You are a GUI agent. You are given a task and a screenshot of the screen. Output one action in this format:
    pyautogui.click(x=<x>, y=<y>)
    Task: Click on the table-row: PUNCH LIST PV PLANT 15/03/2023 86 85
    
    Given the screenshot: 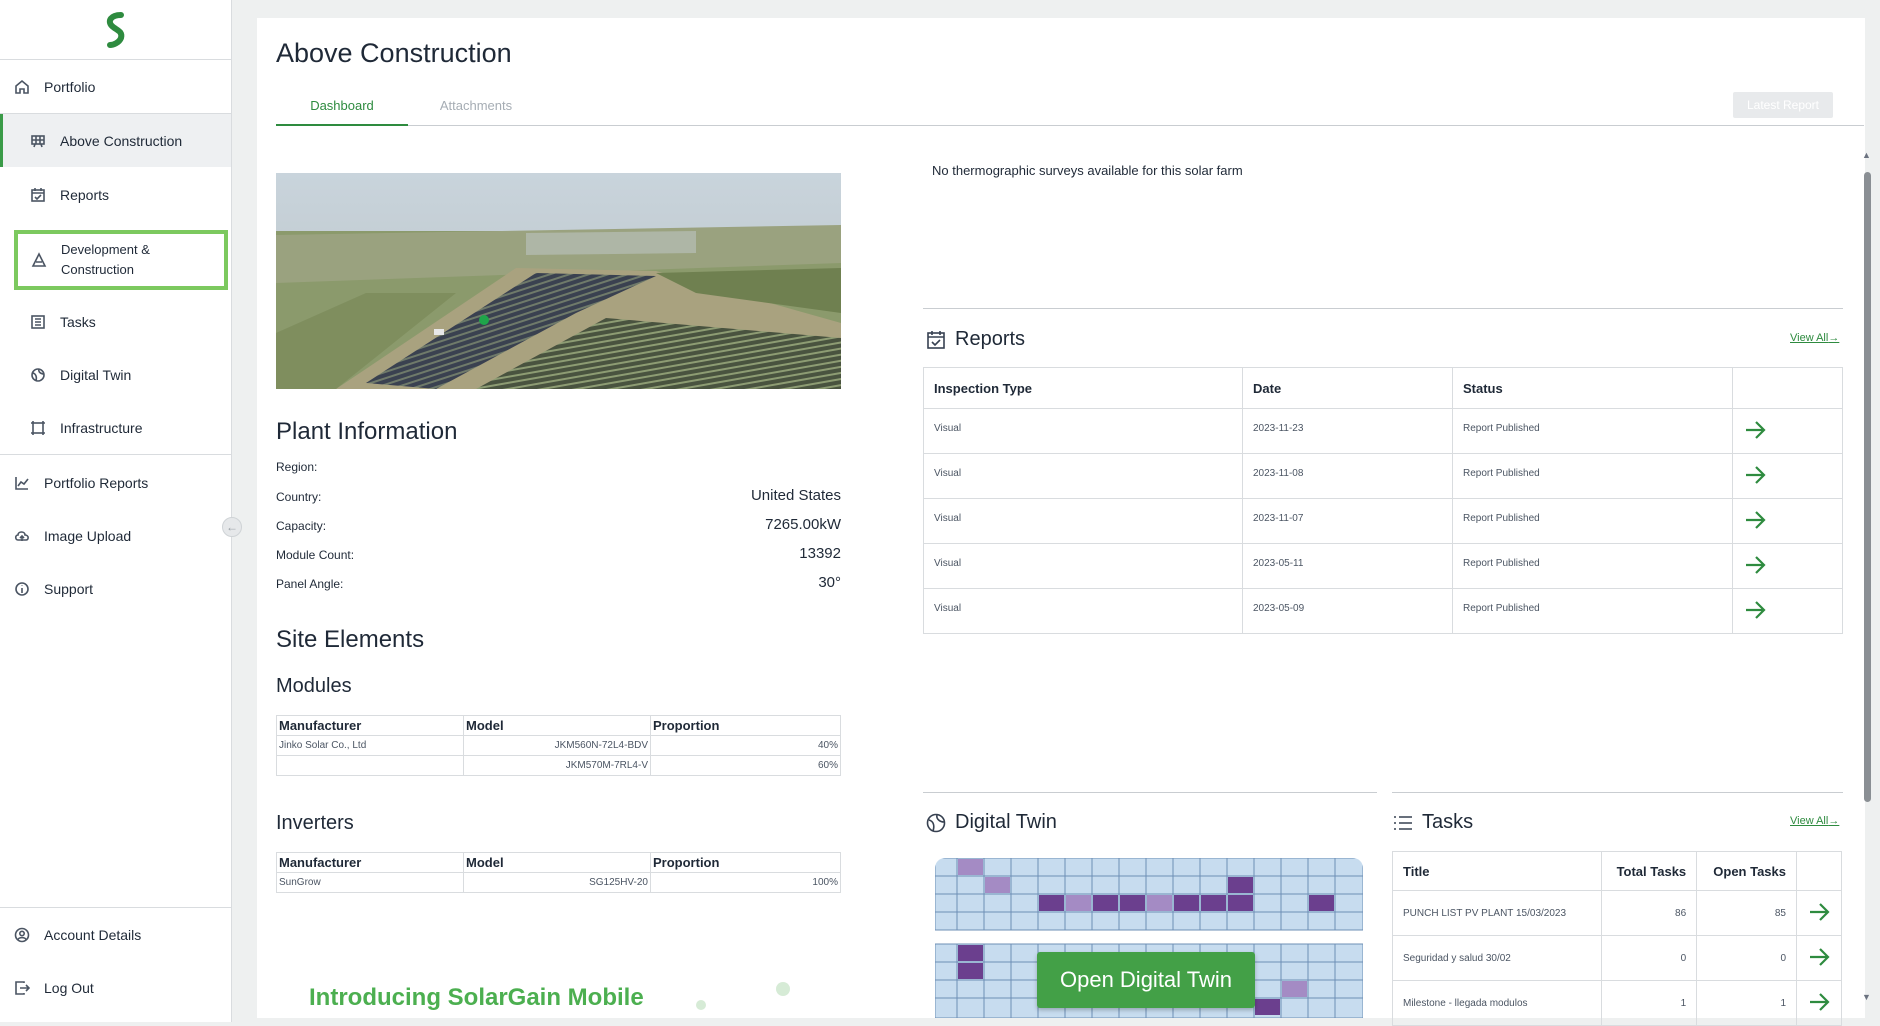 What is the action you would take?
    pyautogui.click(x=1616, y=913)
    